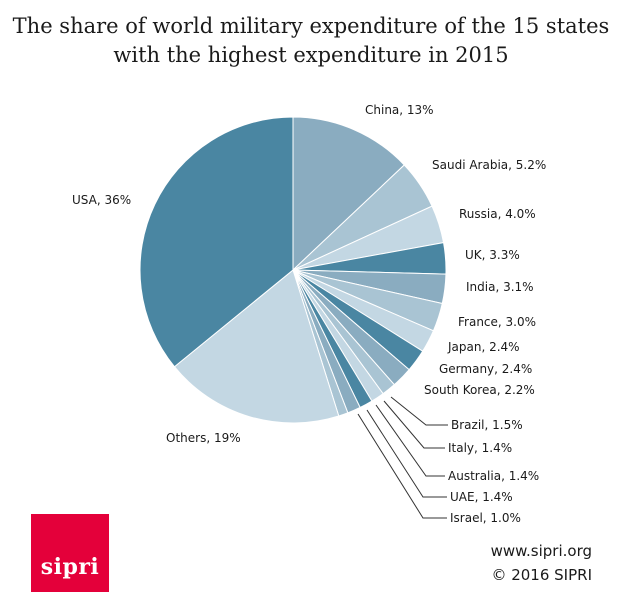 The height and width of the screenshot is (614, 622). What do you see at coordinates (70, 567) in the screenshot?
I see `sipri-logo-text: sipri` at bounding box center [70, 567].